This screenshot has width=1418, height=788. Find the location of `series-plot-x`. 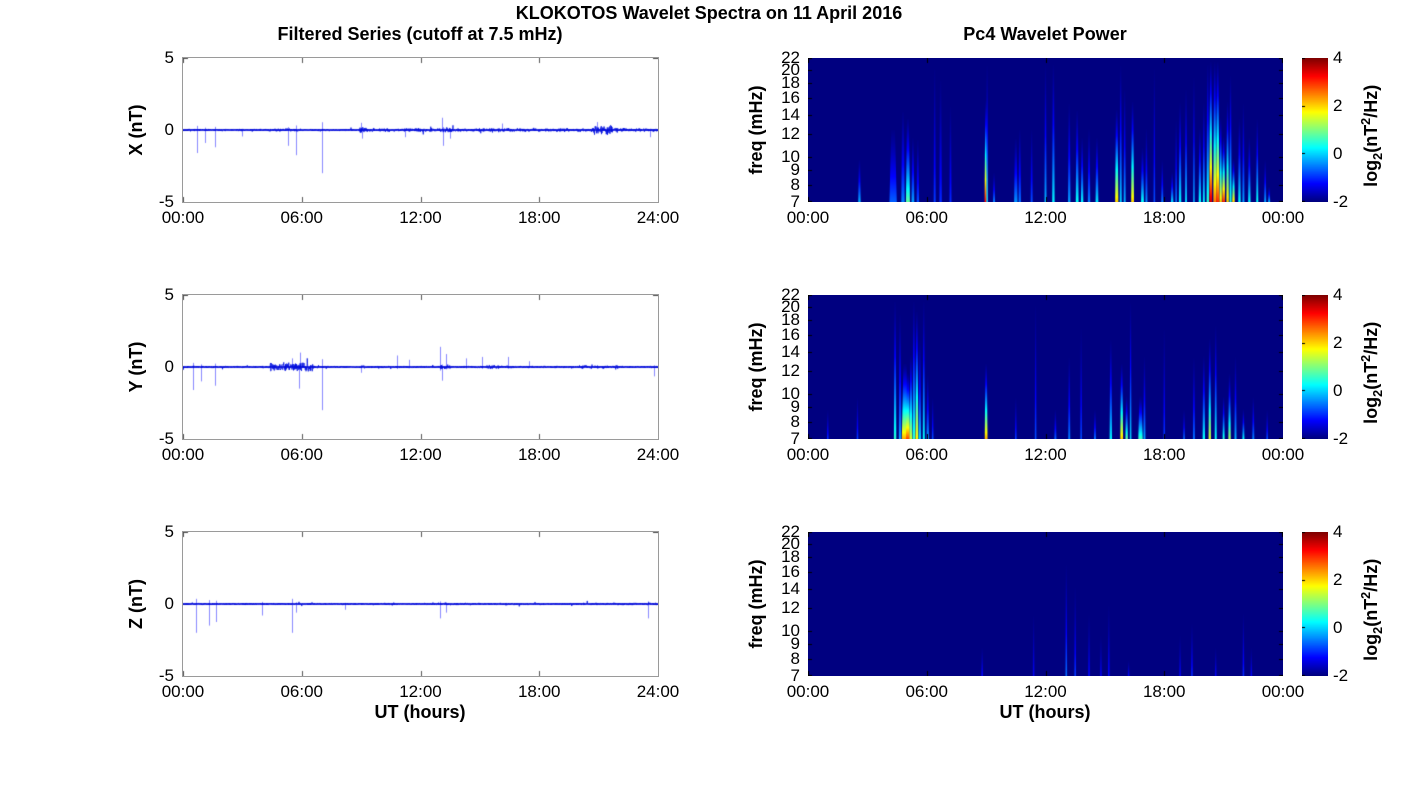

series-plot-x is located at coordinates (420, 130).